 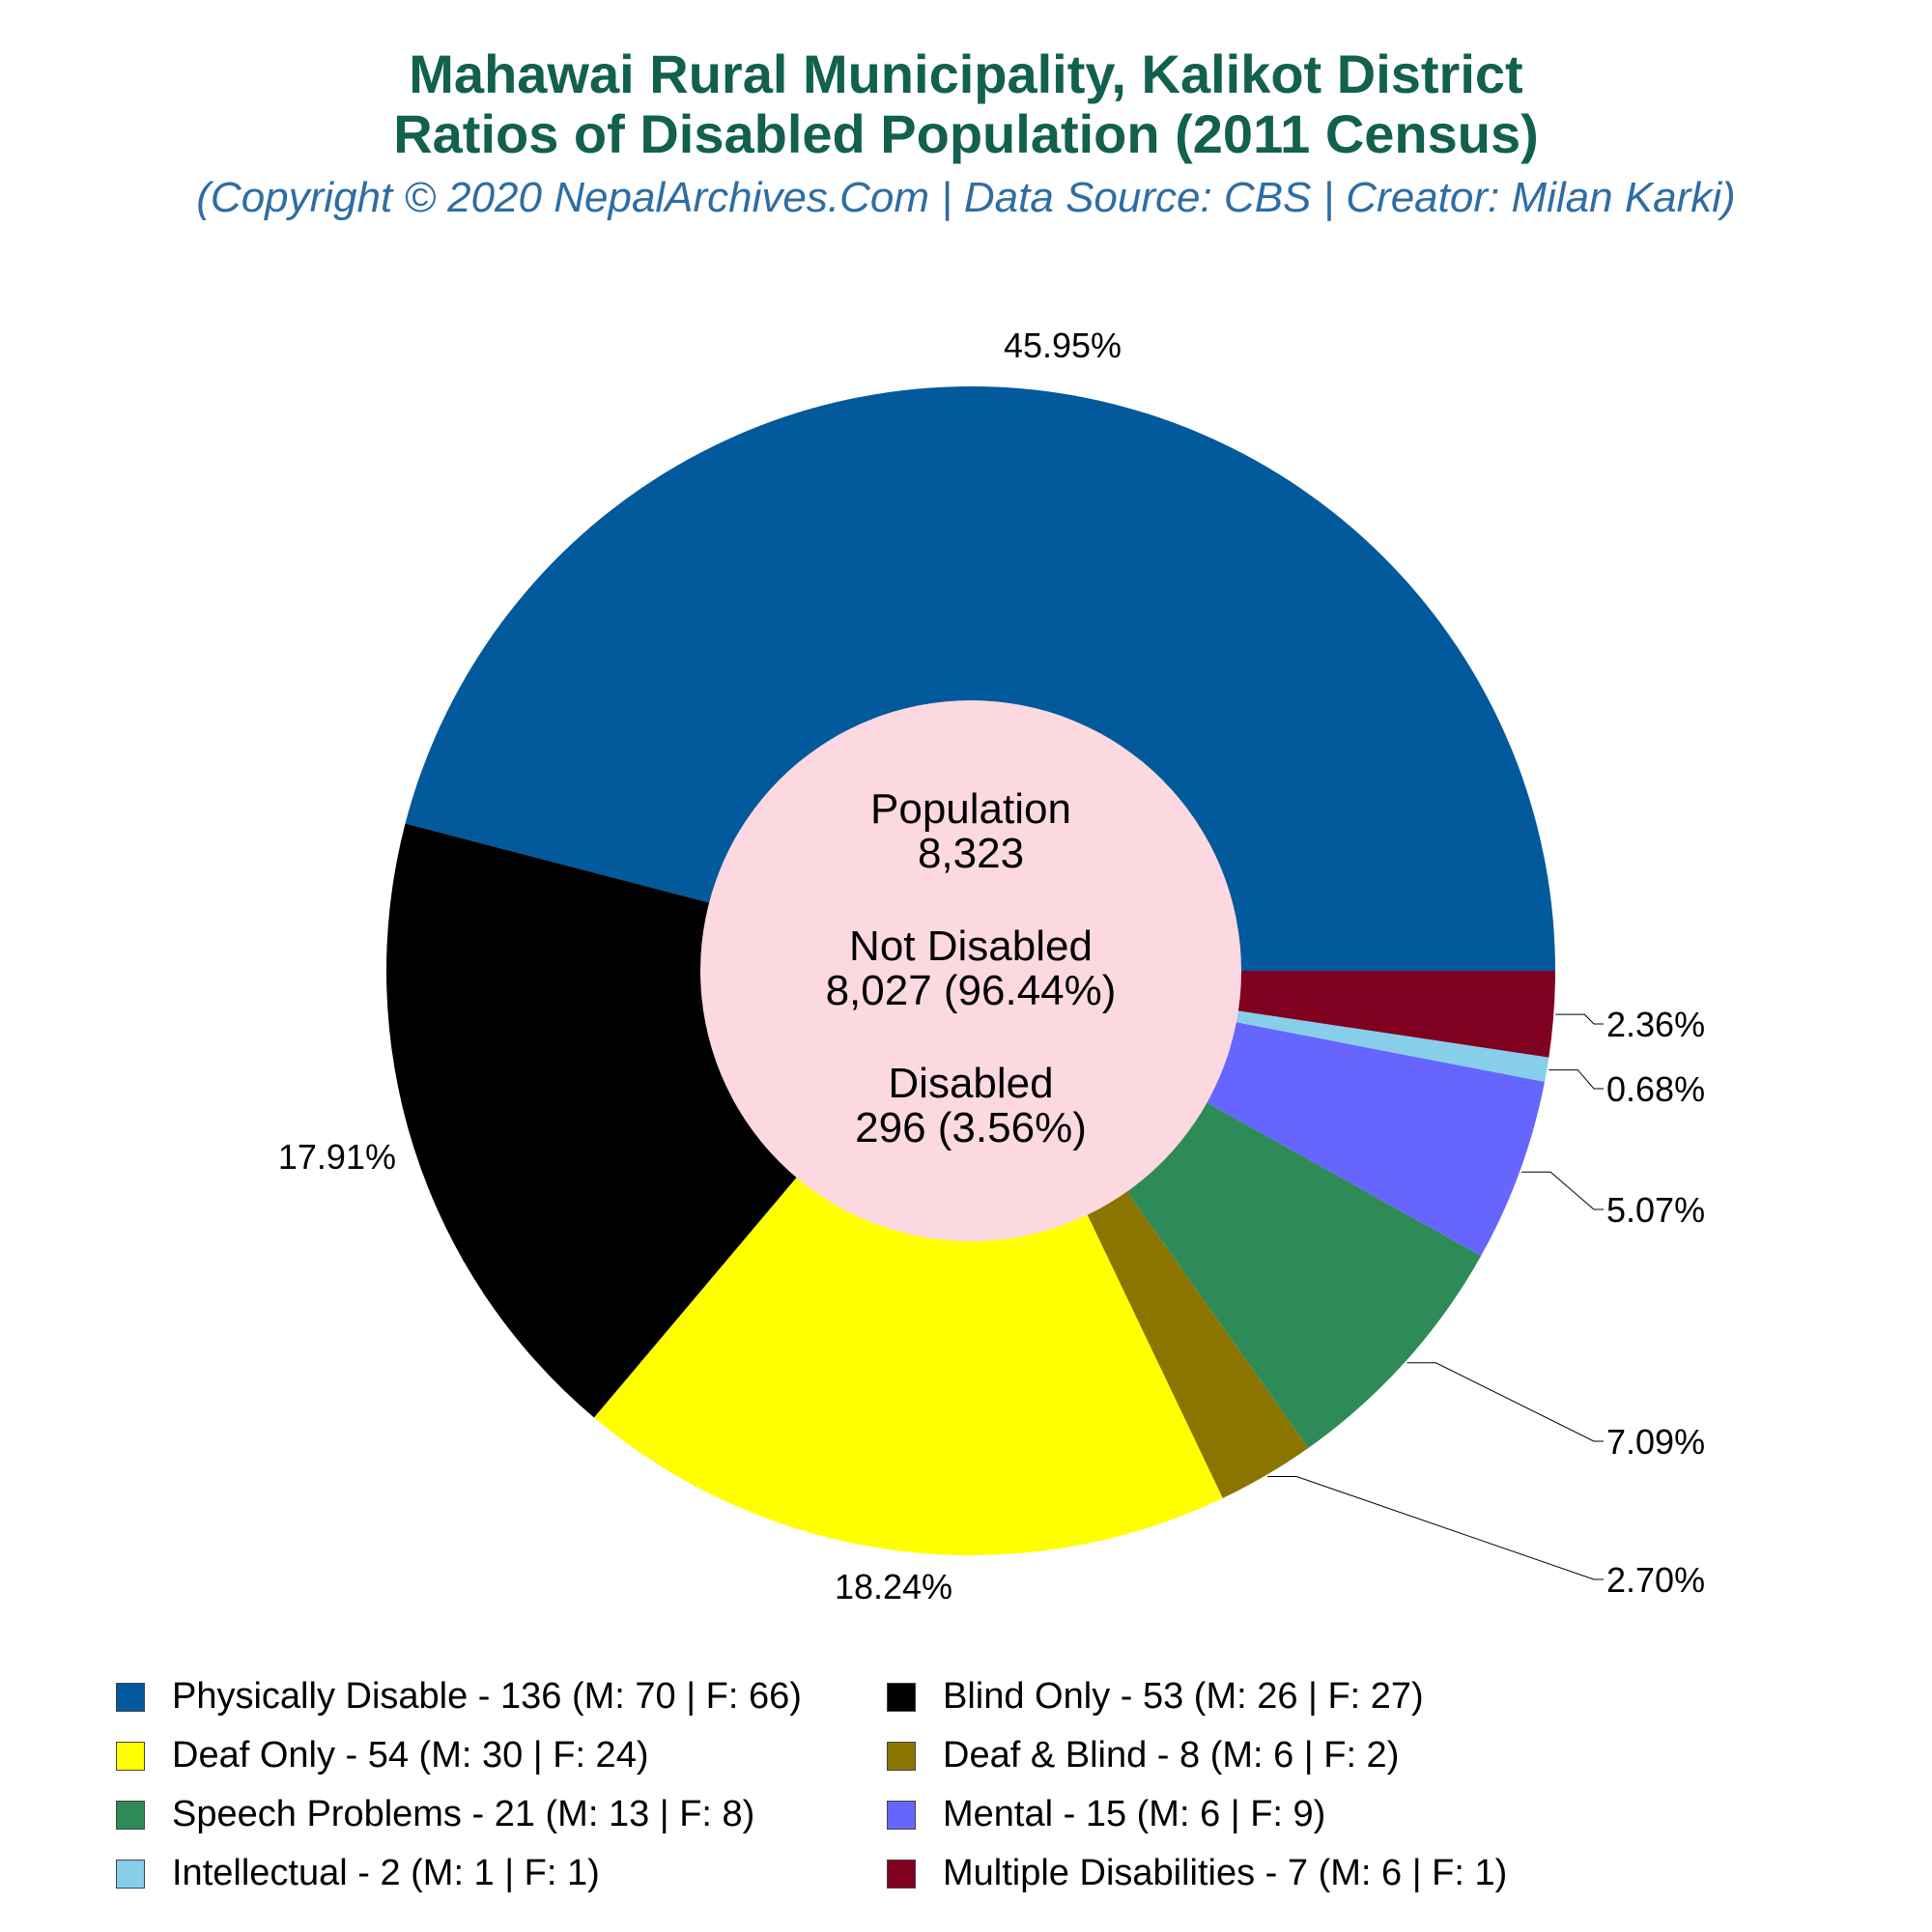 I want to click on legend-label: Intellectual - 2 (M: 1 | F: 1), so click(x=386, y=1873).